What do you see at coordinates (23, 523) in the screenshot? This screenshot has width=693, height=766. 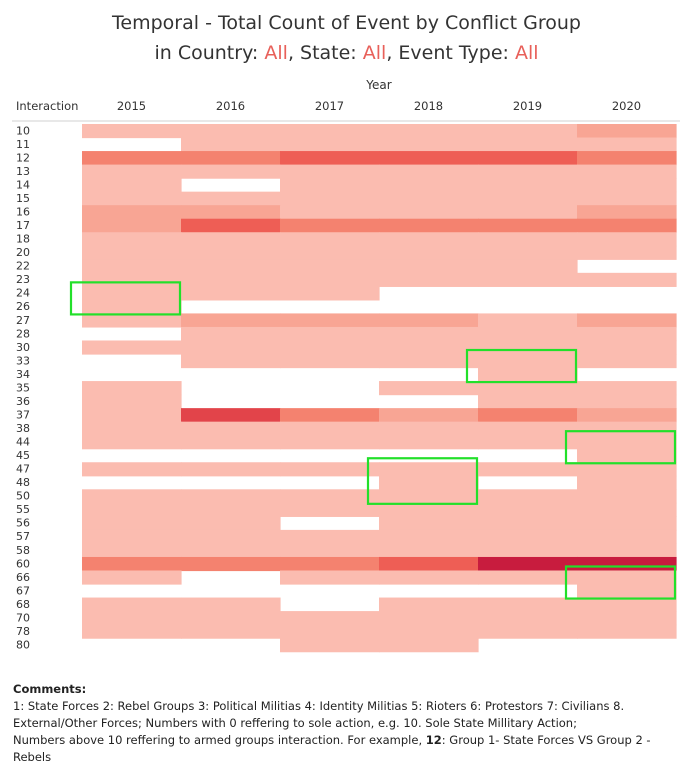 I see `y-tick-label: 56` at bounding box center [23, 523].